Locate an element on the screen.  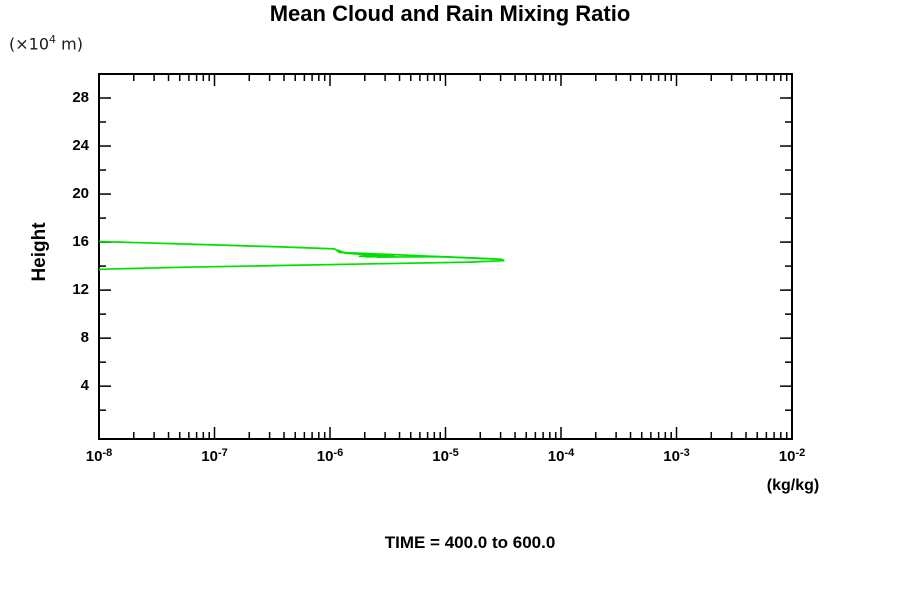
x-tick-label: 10-2 is located at coordinates (792, 456).